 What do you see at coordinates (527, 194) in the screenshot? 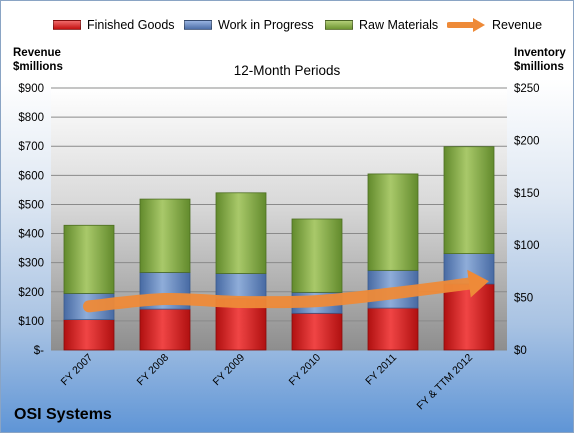
I see `right-tick-label: $150` at bounding box center [527, 194].